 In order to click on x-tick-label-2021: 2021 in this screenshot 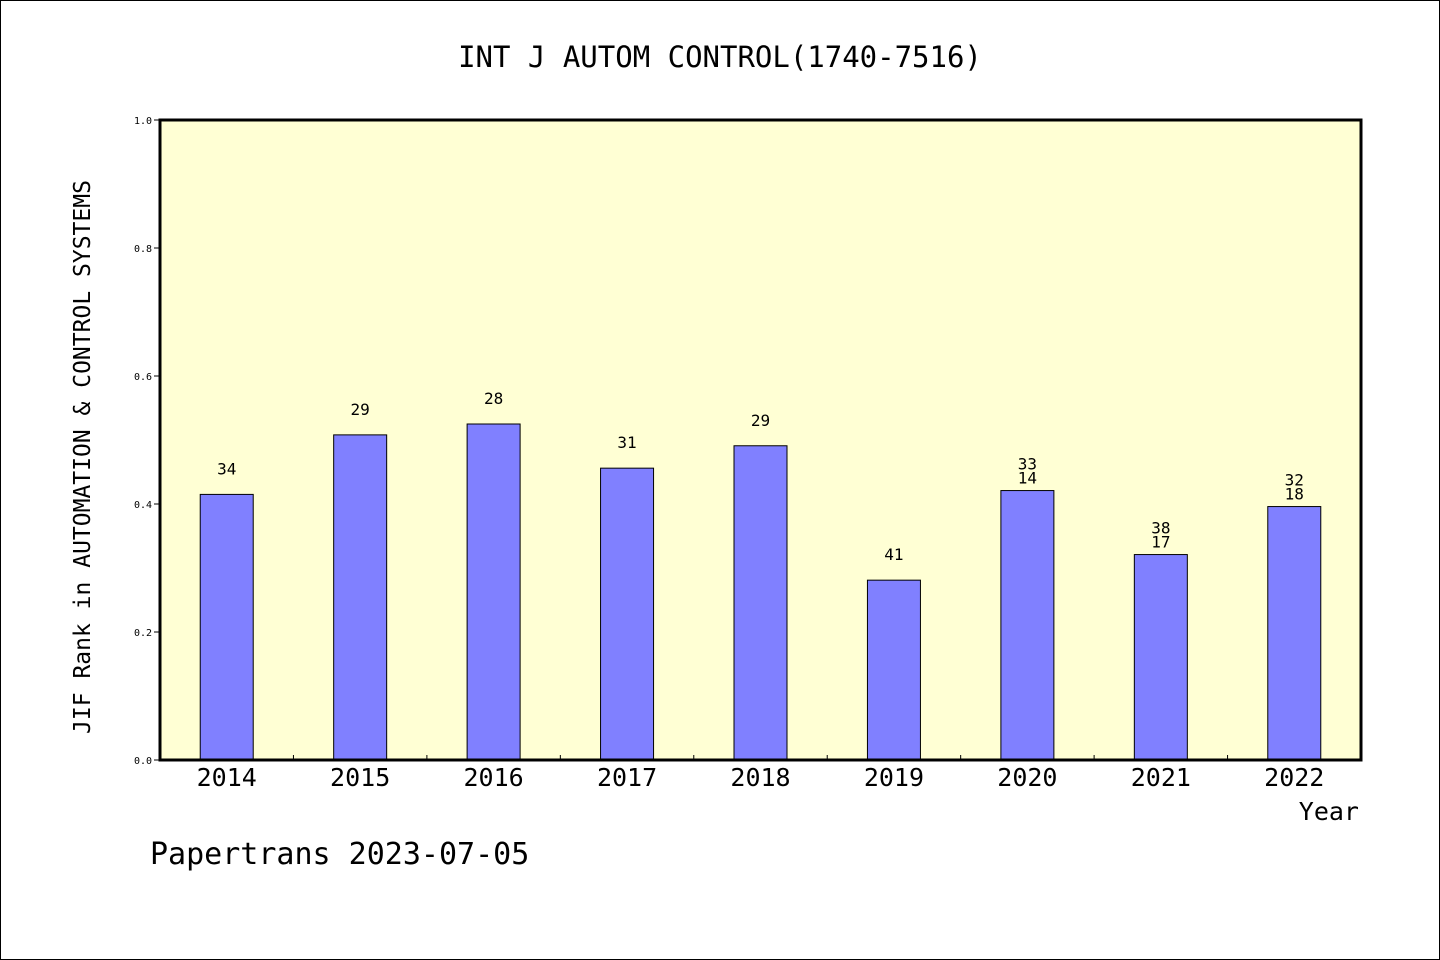, I will do `click(1161, 777)`.